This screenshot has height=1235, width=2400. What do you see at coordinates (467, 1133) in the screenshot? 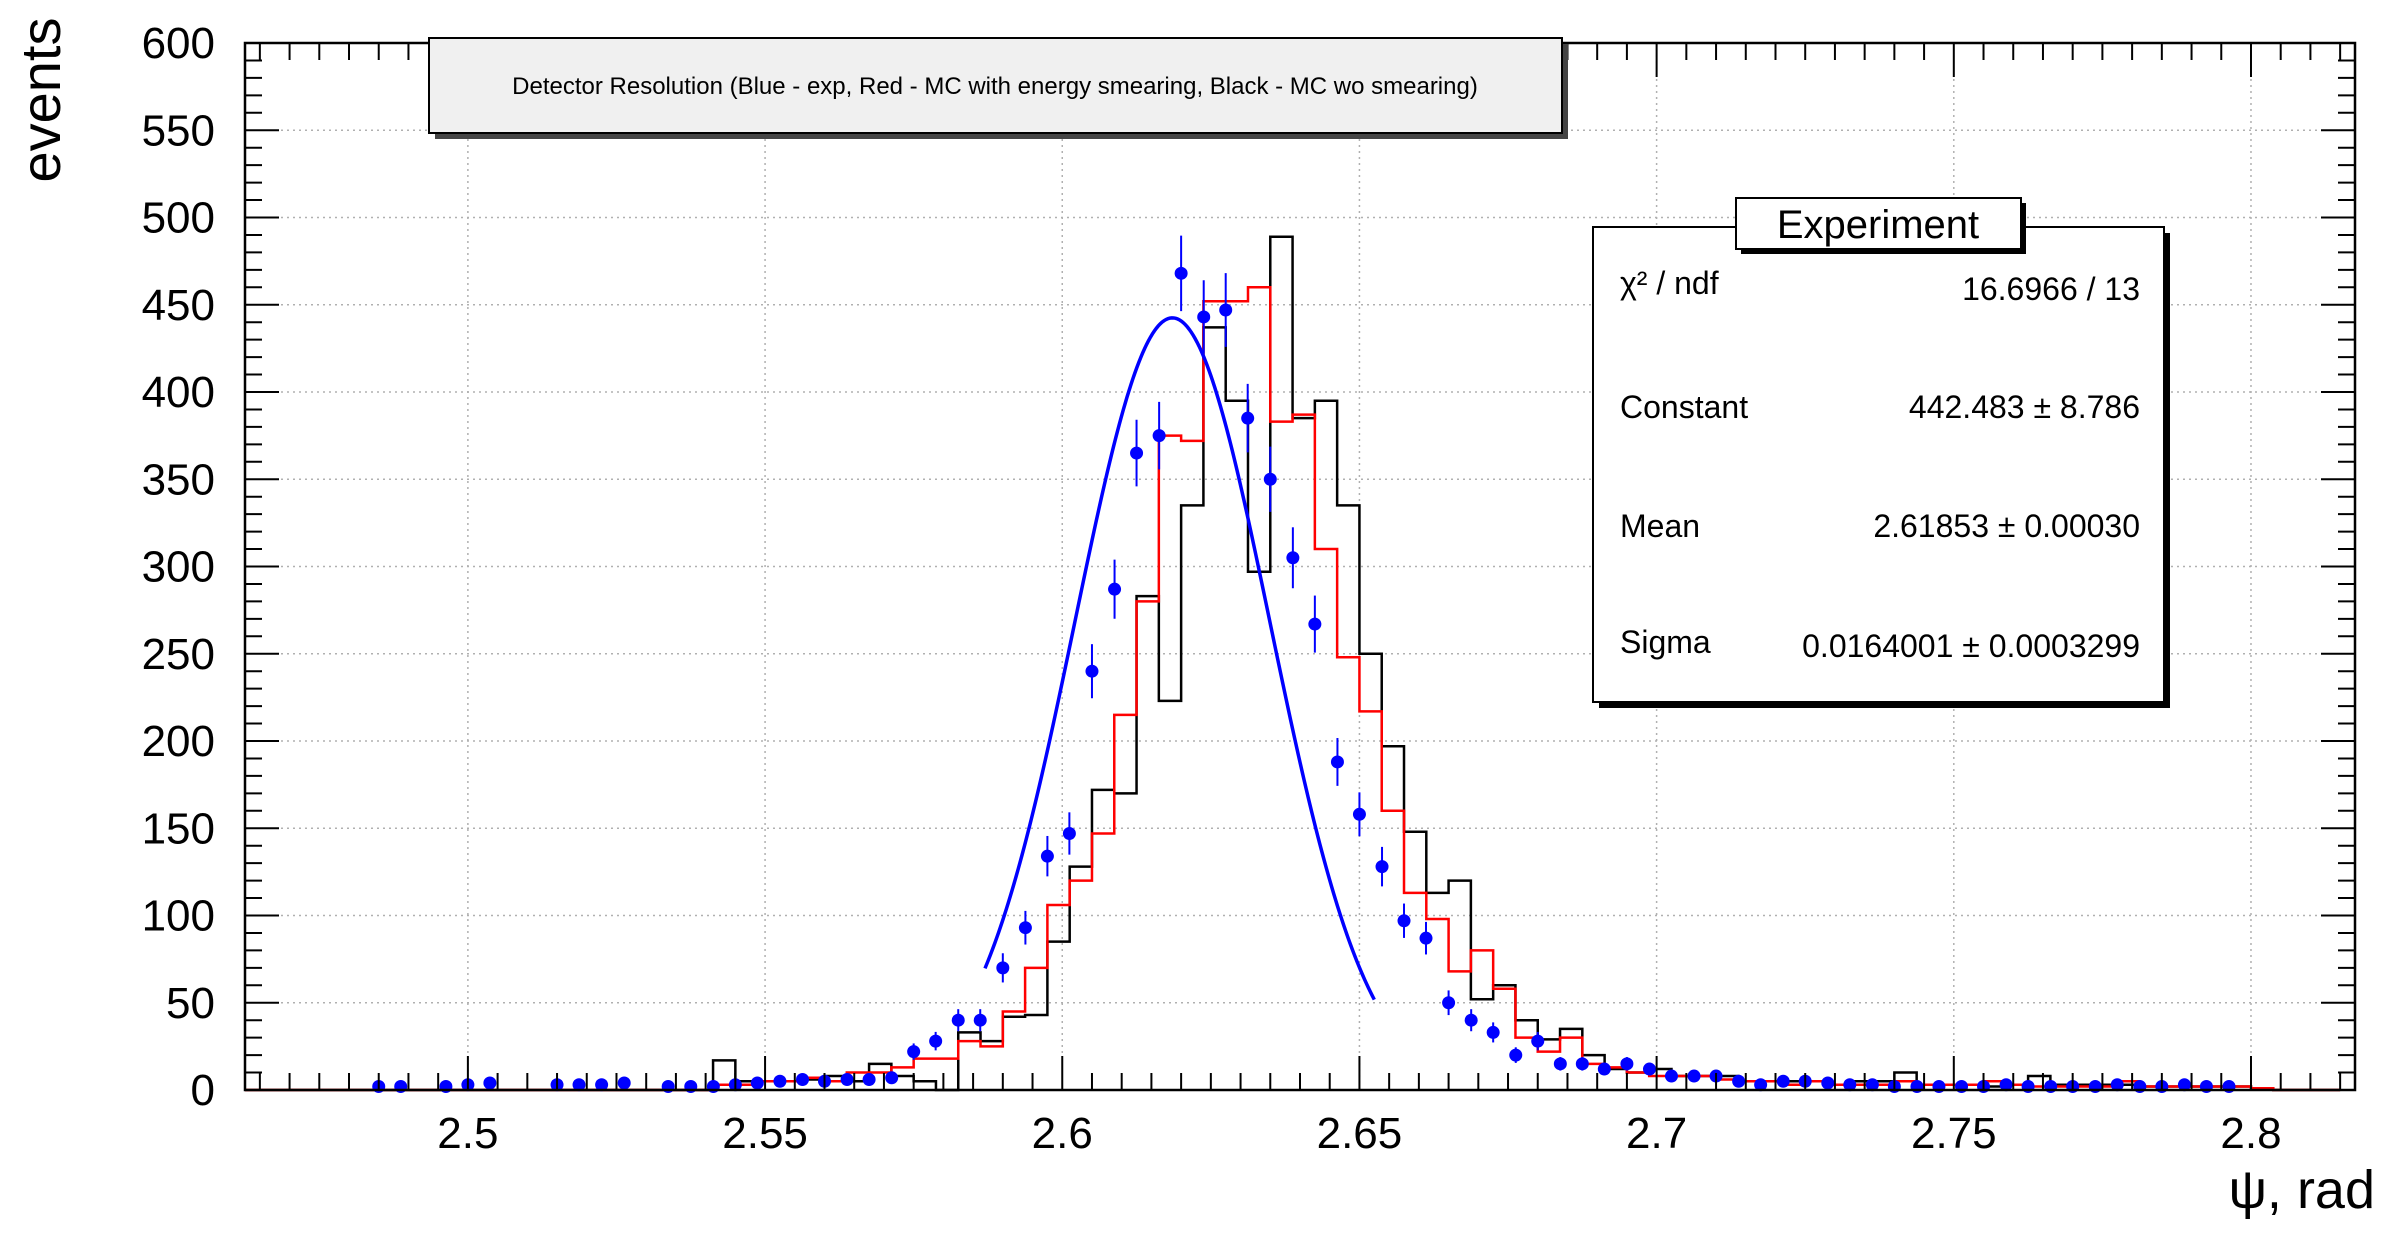
I see `x-tick-label: 2.5` at bounding box center [467, 1133].